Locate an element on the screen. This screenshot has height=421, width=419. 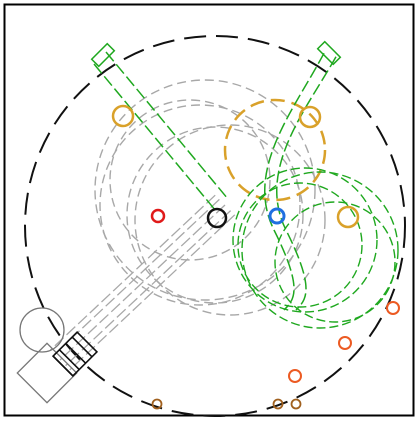
blue-marker is located at coordinates (277, 216).